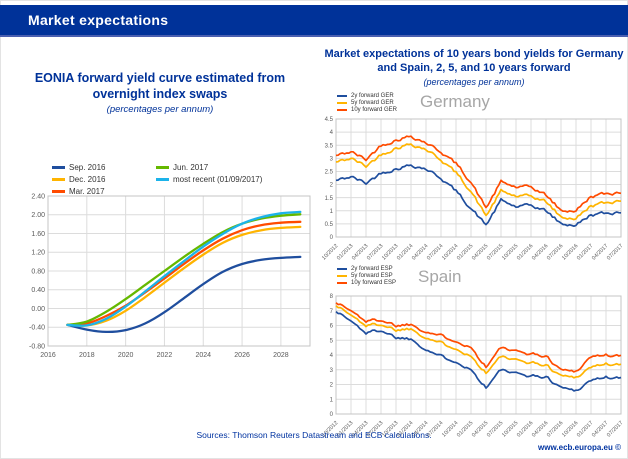  What do you see at coordinates (48, 355) in the screenshot?
I see `svg-text: 2016` at bounding box center [48, 355].